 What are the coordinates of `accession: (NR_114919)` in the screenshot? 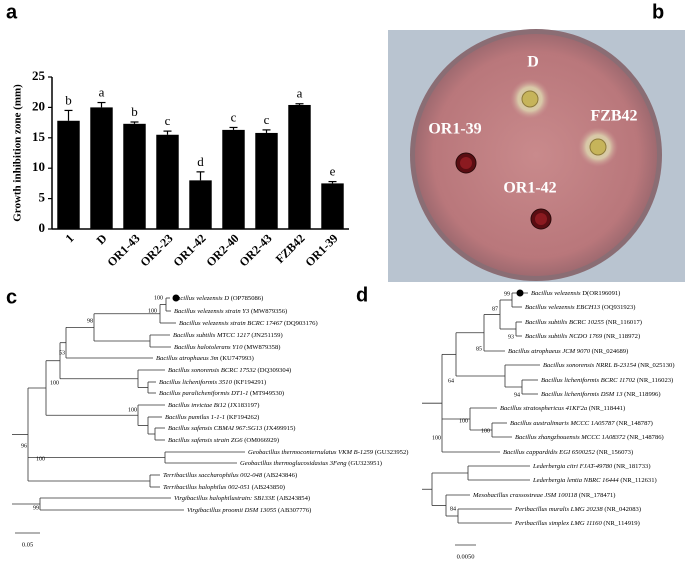 It's located at (621, 523).